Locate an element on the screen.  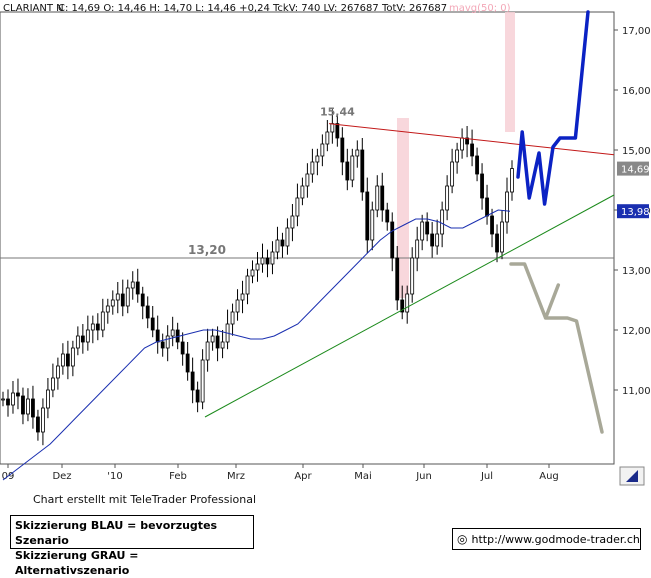
expand-arrow-icon is located at coordinates (632, 476).